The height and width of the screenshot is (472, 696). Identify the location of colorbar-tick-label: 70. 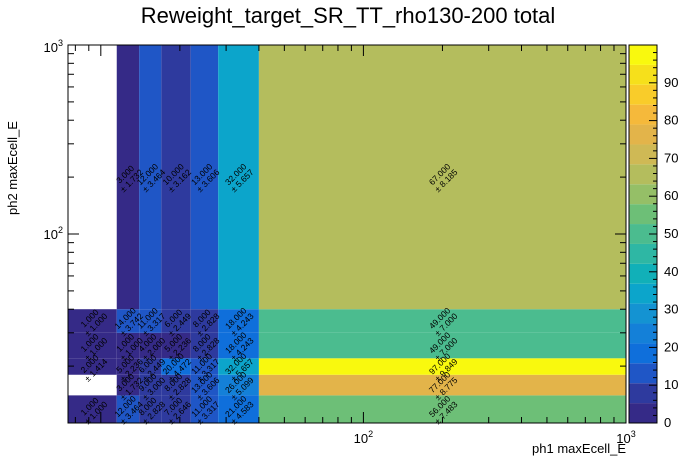
(671, 157).